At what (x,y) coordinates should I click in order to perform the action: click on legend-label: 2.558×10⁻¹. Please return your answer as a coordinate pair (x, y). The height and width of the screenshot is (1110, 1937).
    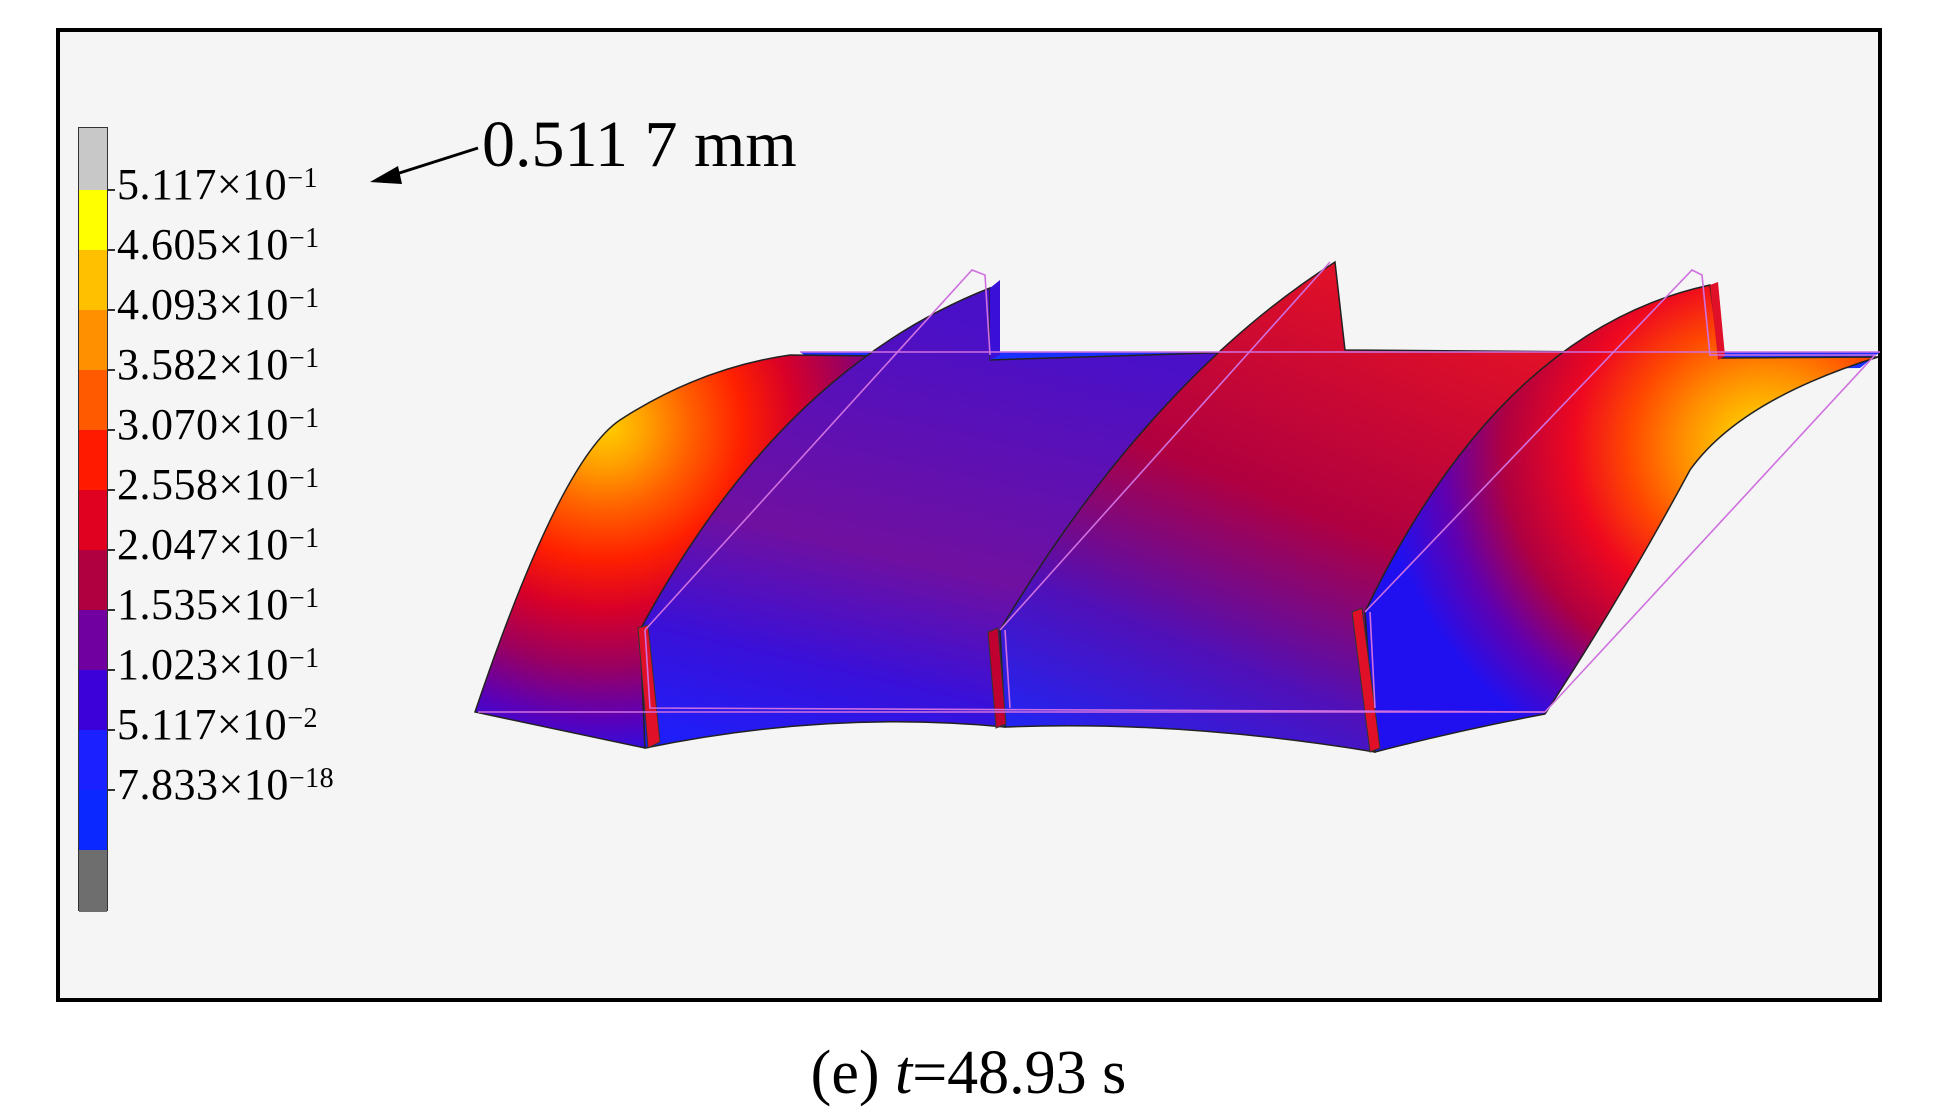
    Looking at the image, I should click on (218, 484).